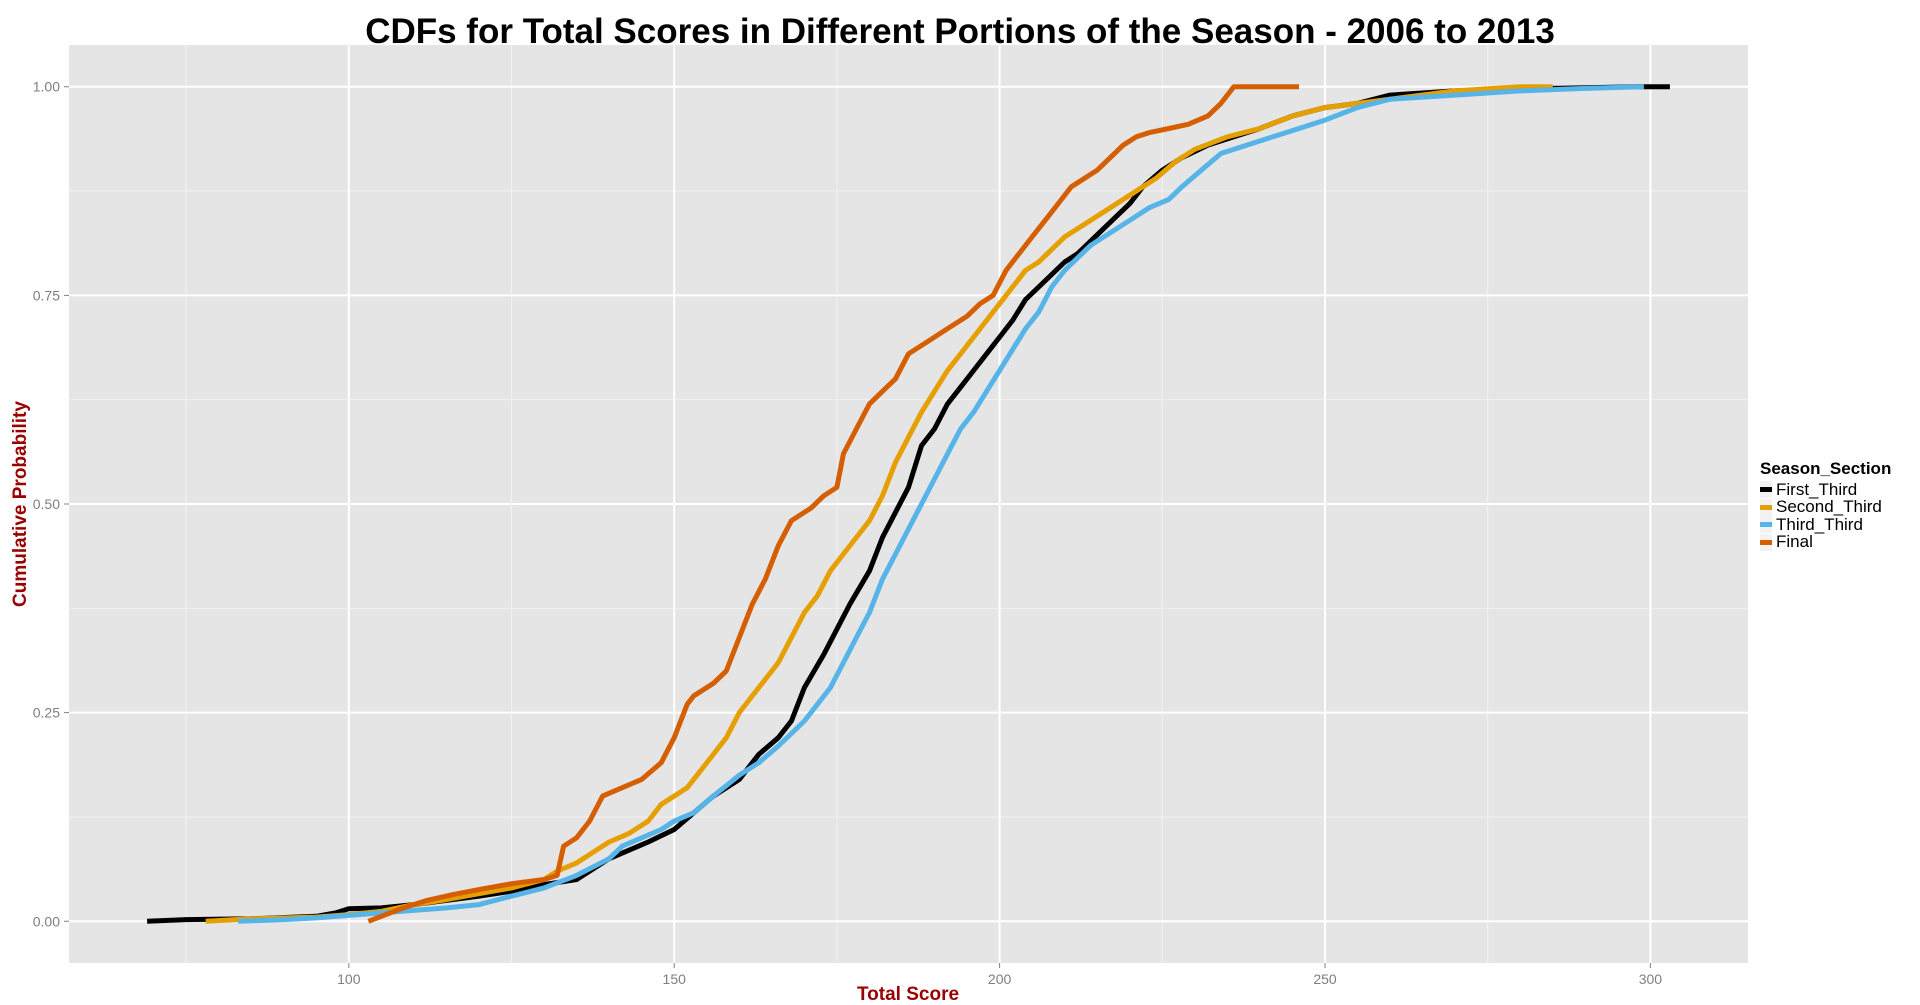 This screenshot has width=1920, height=1005. What do you see at coordinates (1000, 979) in the screenshot?
I see `x-tick-label: 200` at bounding box center [1000, 979].